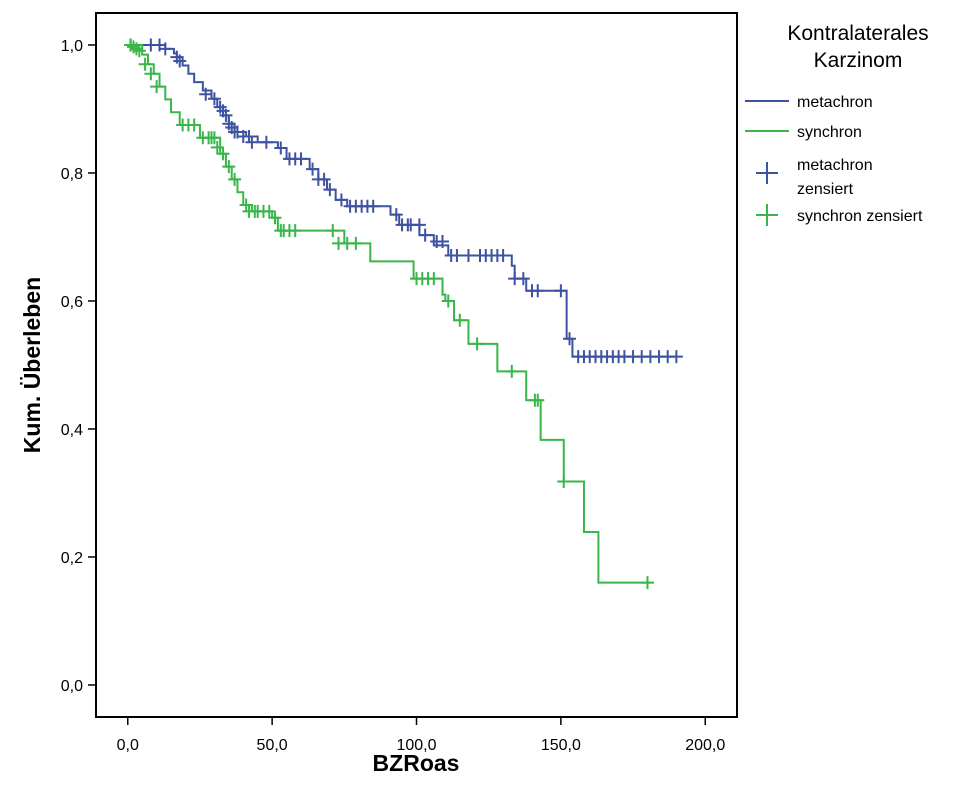 This screenshot has height=797, width=969. What do you see at coordinates (705, 745) in the screenshot?
I see `x-tick-label: 200,0` at bounding box center [705, 745].